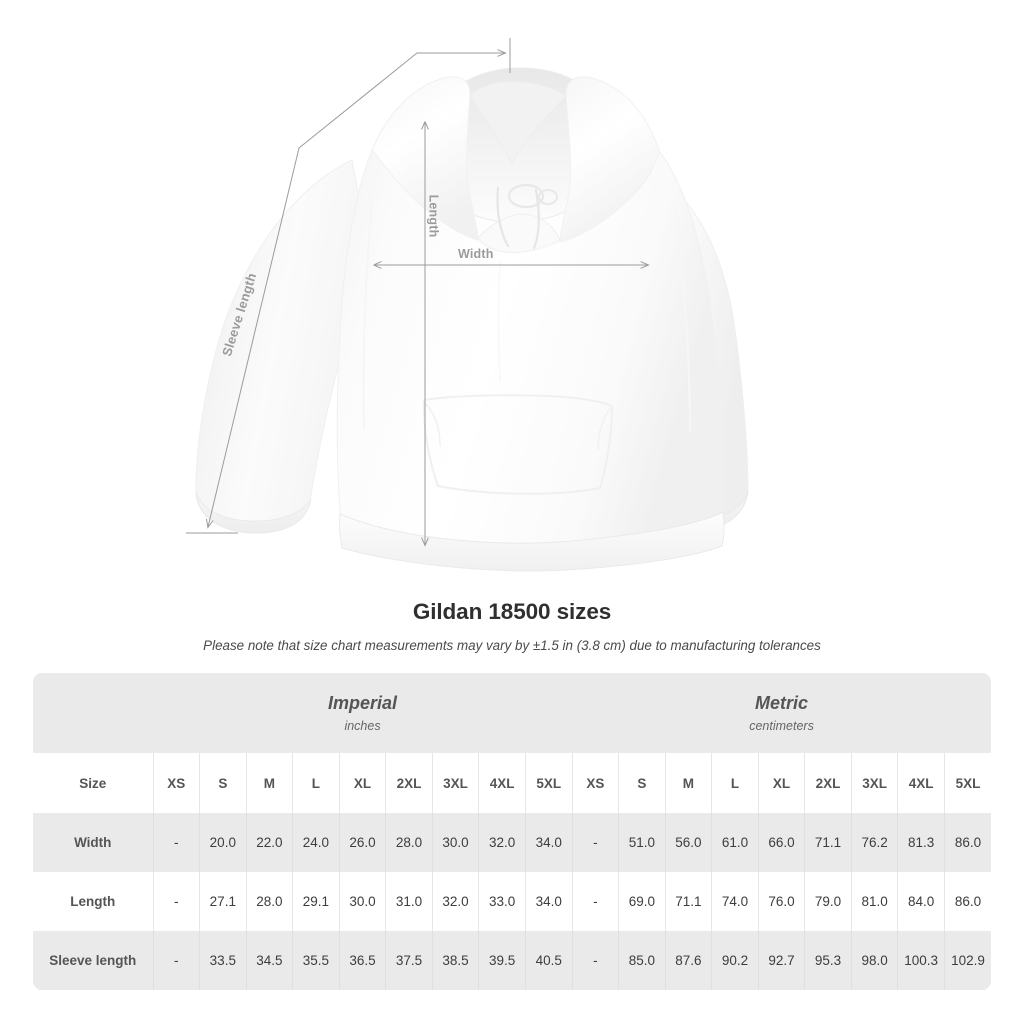  Describe the element at coordinates (642, 901) in the screenshot. I see `measurement-cell-metric: 69.0` at that location.